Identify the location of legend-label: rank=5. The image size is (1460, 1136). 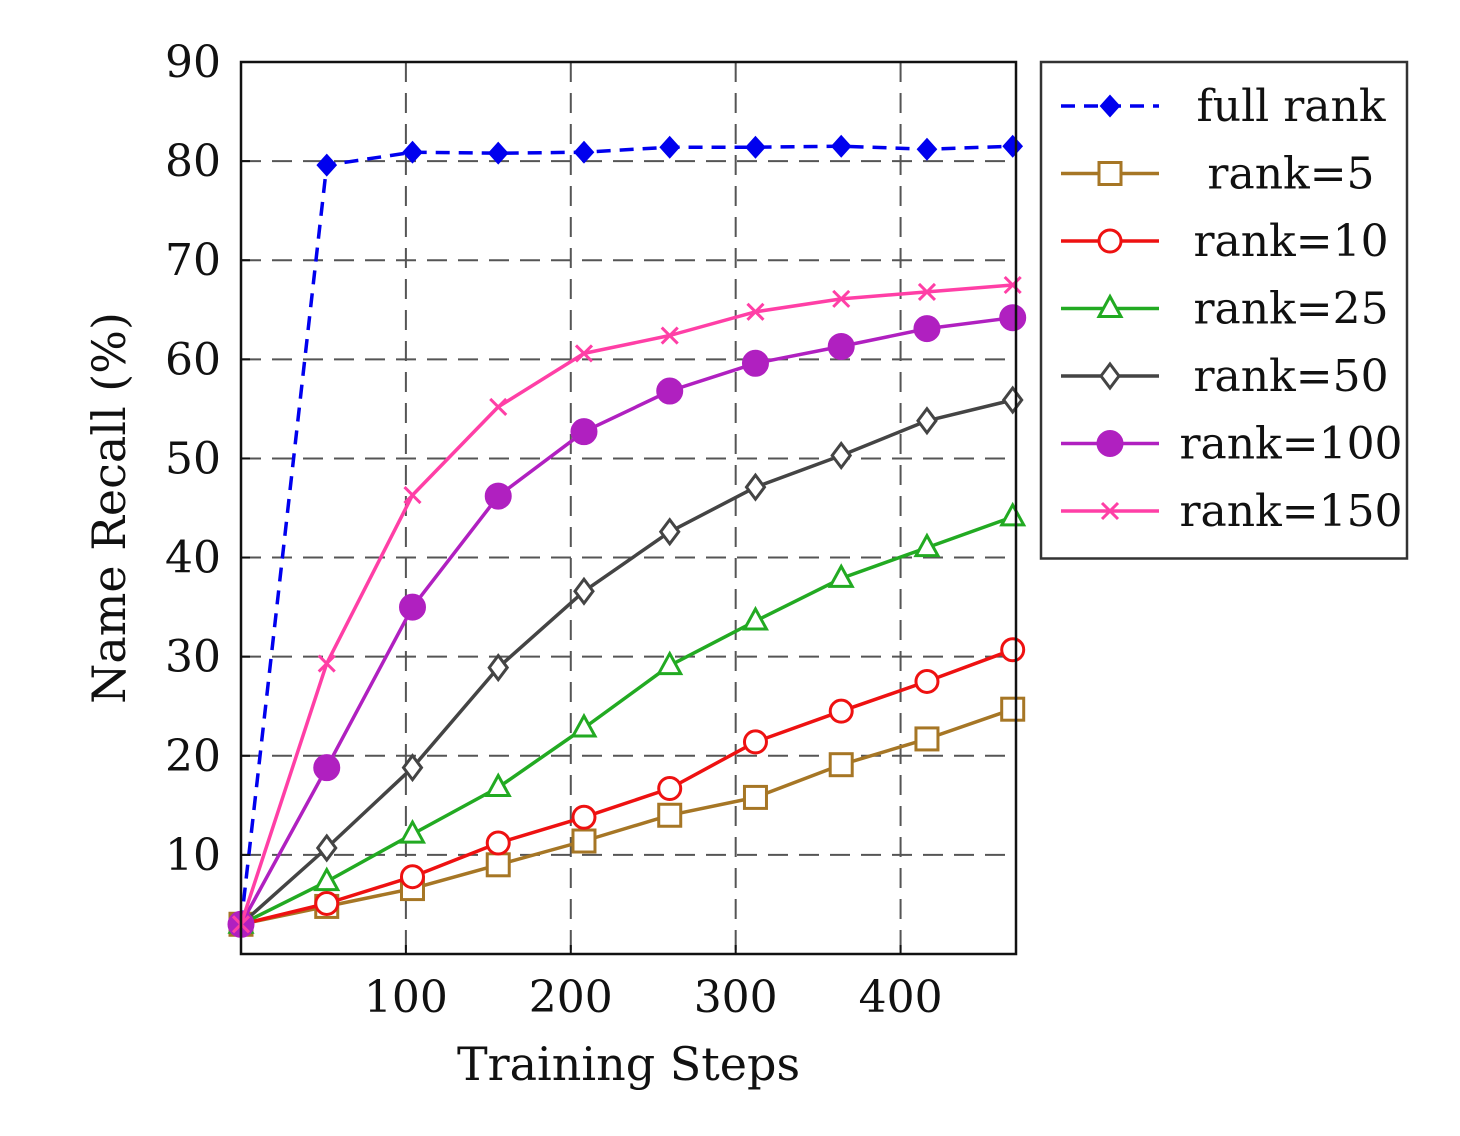
(1290, 174).